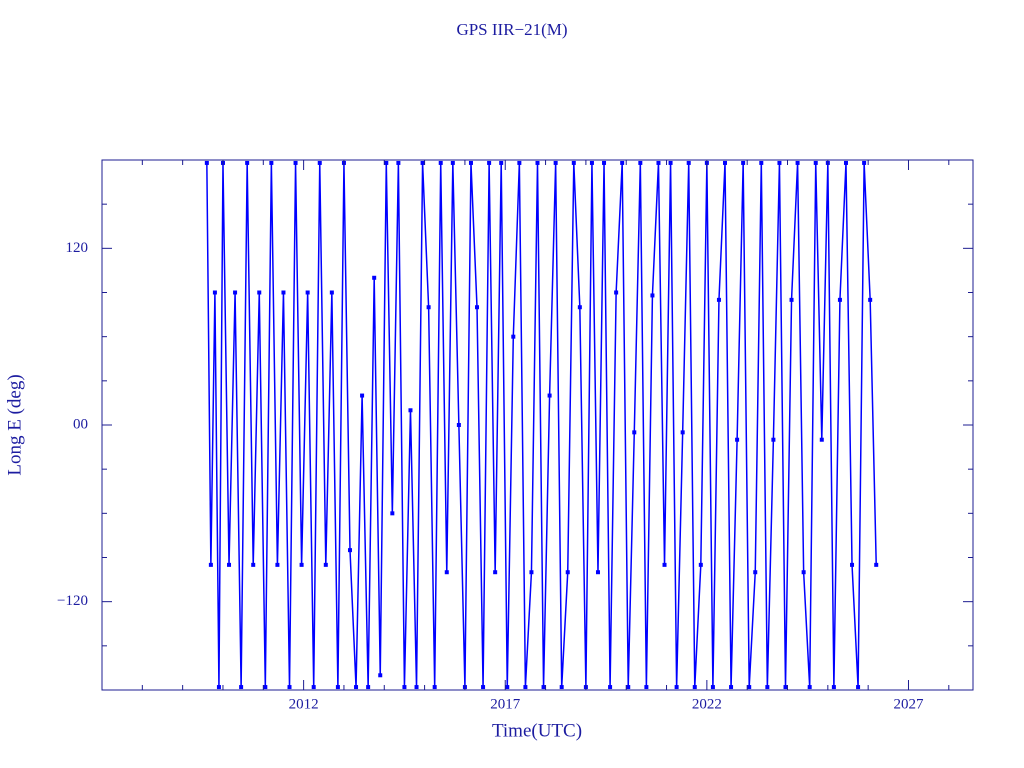 The height and width of the screenshot is (768, 1024). Describe the element at coordinates (505, 704) in the screenshot. I see `x-tick-label: 2017` at that location.